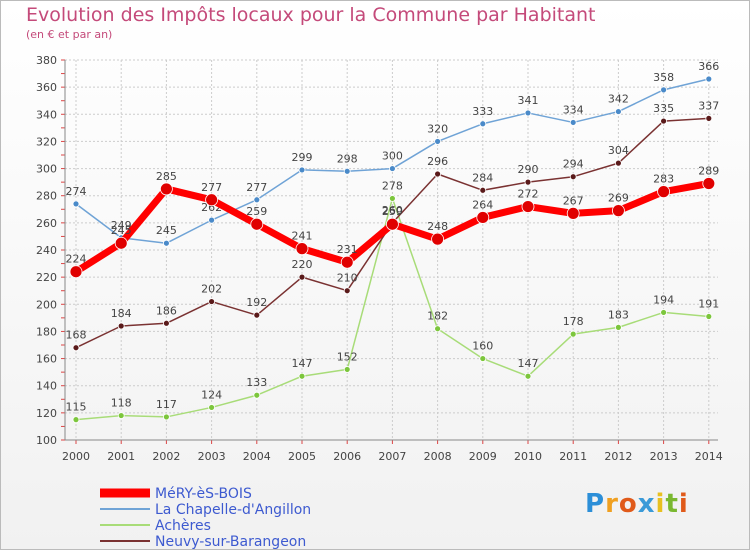 This screenshot has height=550, width=750. What do you see at coordinates (573, 321) in the screenshot?
I see `data-label: 178` at bounding box center [573, 321].